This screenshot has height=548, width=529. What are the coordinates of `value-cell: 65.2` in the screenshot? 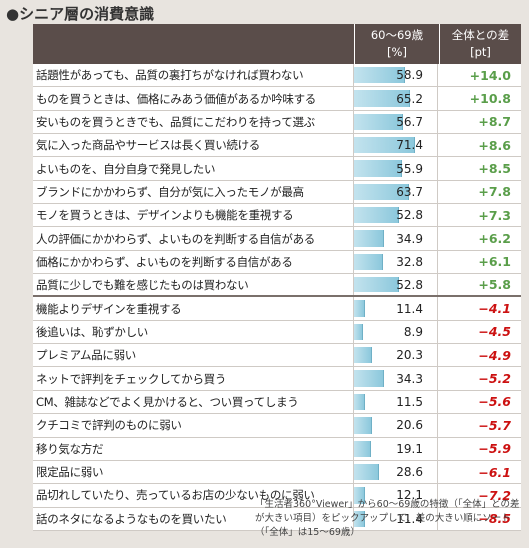 It's located at (396, 98).